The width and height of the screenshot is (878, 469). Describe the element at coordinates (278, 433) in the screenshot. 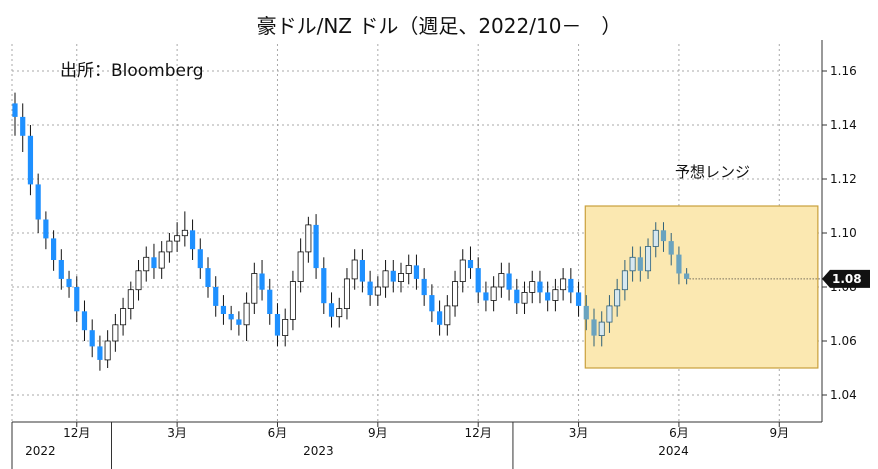

I see `x-tick-label: 6月` at that location.